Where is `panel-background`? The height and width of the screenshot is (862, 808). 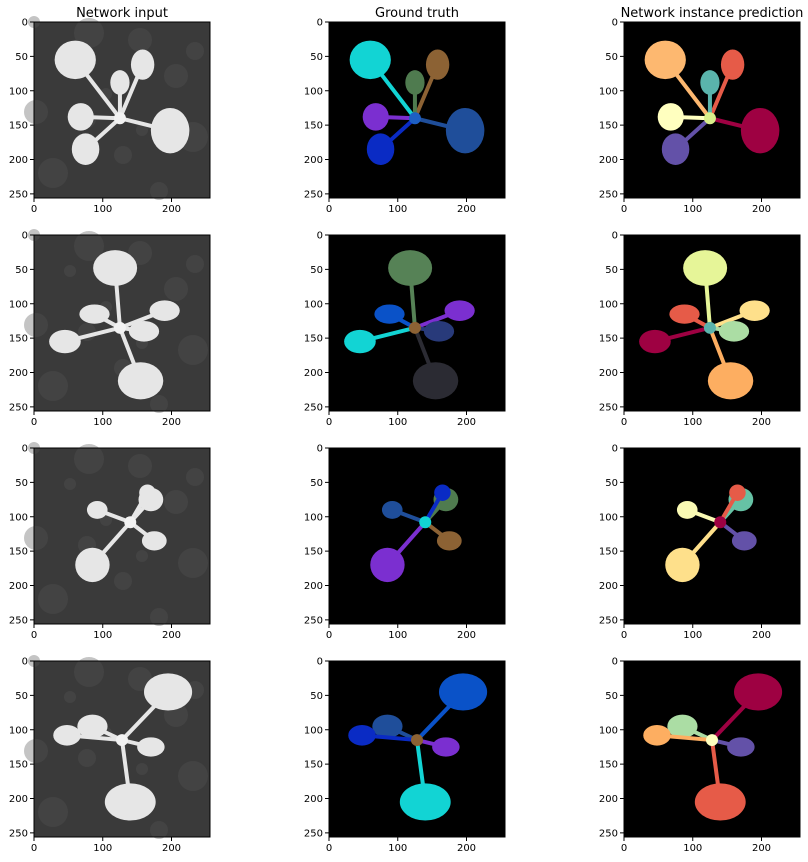
panel-background is located at coordinates (417, 536).